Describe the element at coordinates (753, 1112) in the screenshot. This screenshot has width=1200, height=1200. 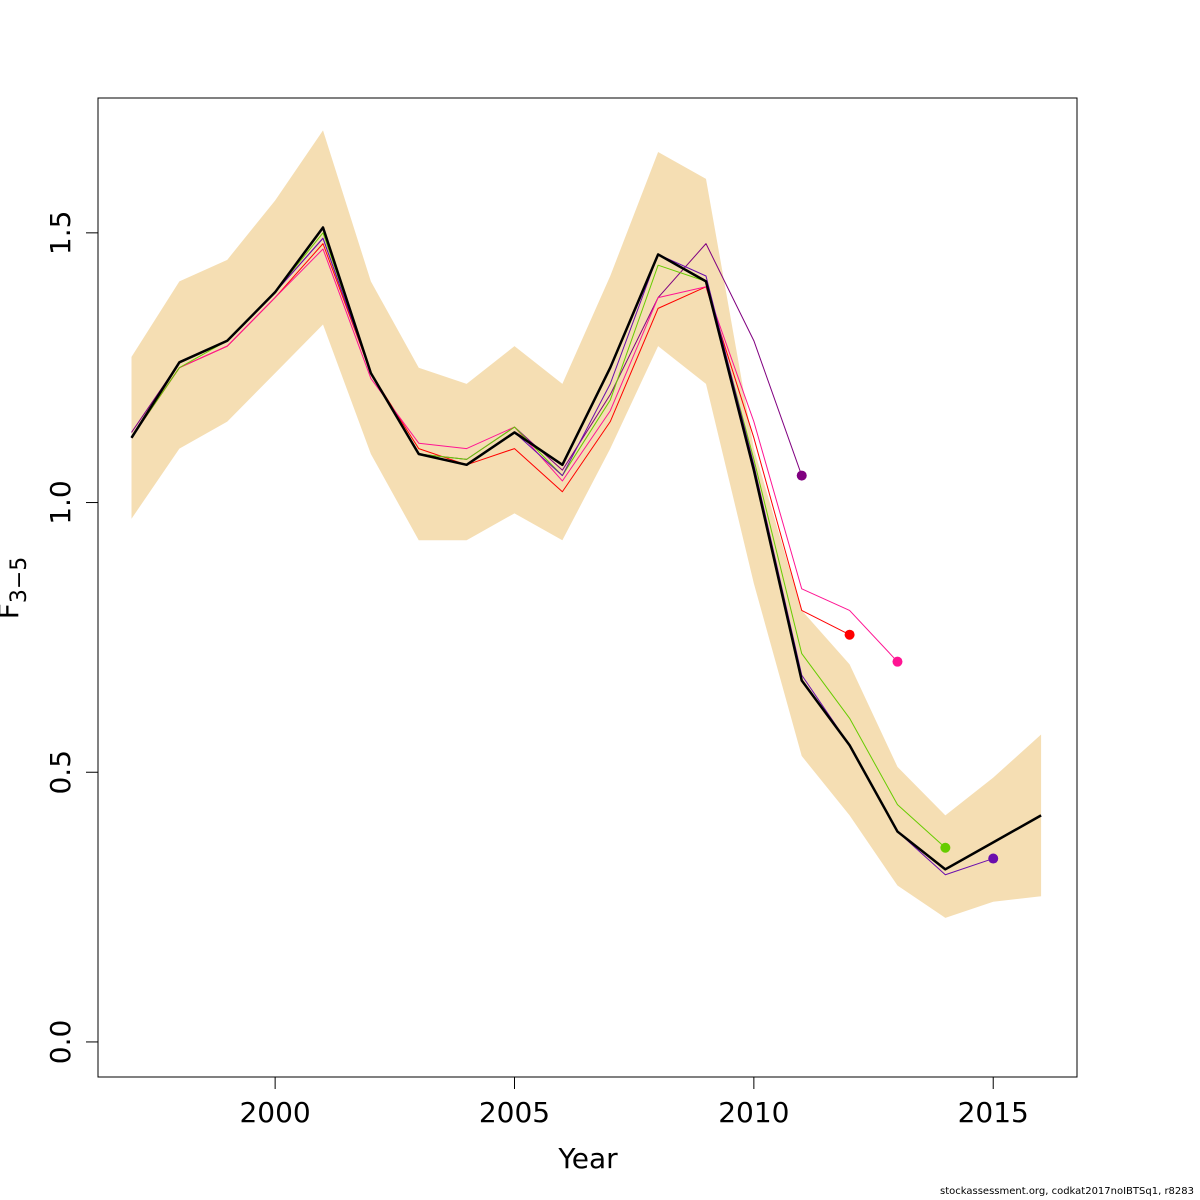
I see `x-tick-label-2010: 2010` at that location.